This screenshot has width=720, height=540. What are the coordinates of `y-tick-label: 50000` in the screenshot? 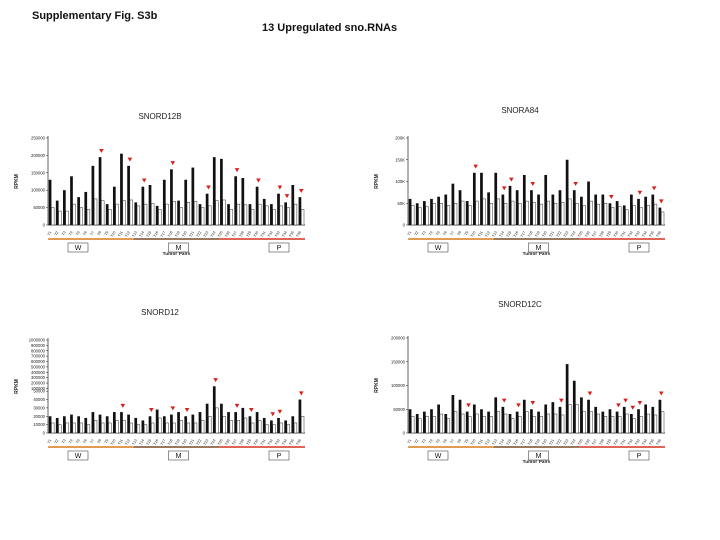 It's located at (399, 409).